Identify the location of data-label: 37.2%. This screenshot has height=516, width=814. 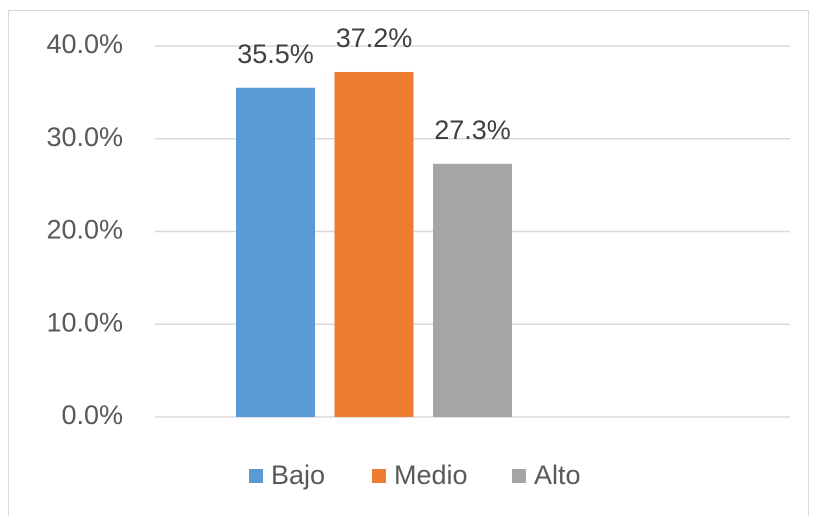
(374, 38).